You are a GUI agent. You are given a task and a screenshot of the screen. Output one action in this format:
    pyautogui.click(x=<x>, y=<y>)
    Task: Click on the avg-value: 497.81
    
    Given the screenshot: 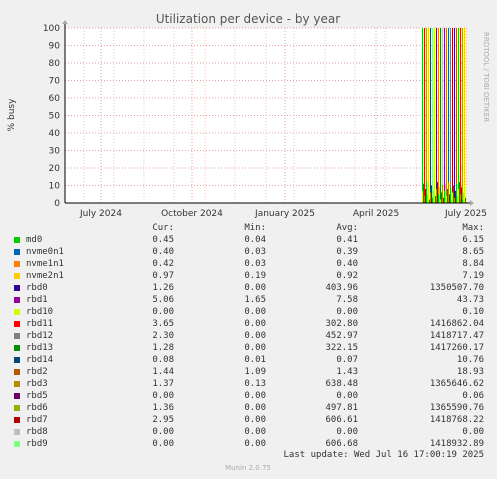 What is the action you would take?
    pyautogui.click(x=341, y=408)
    